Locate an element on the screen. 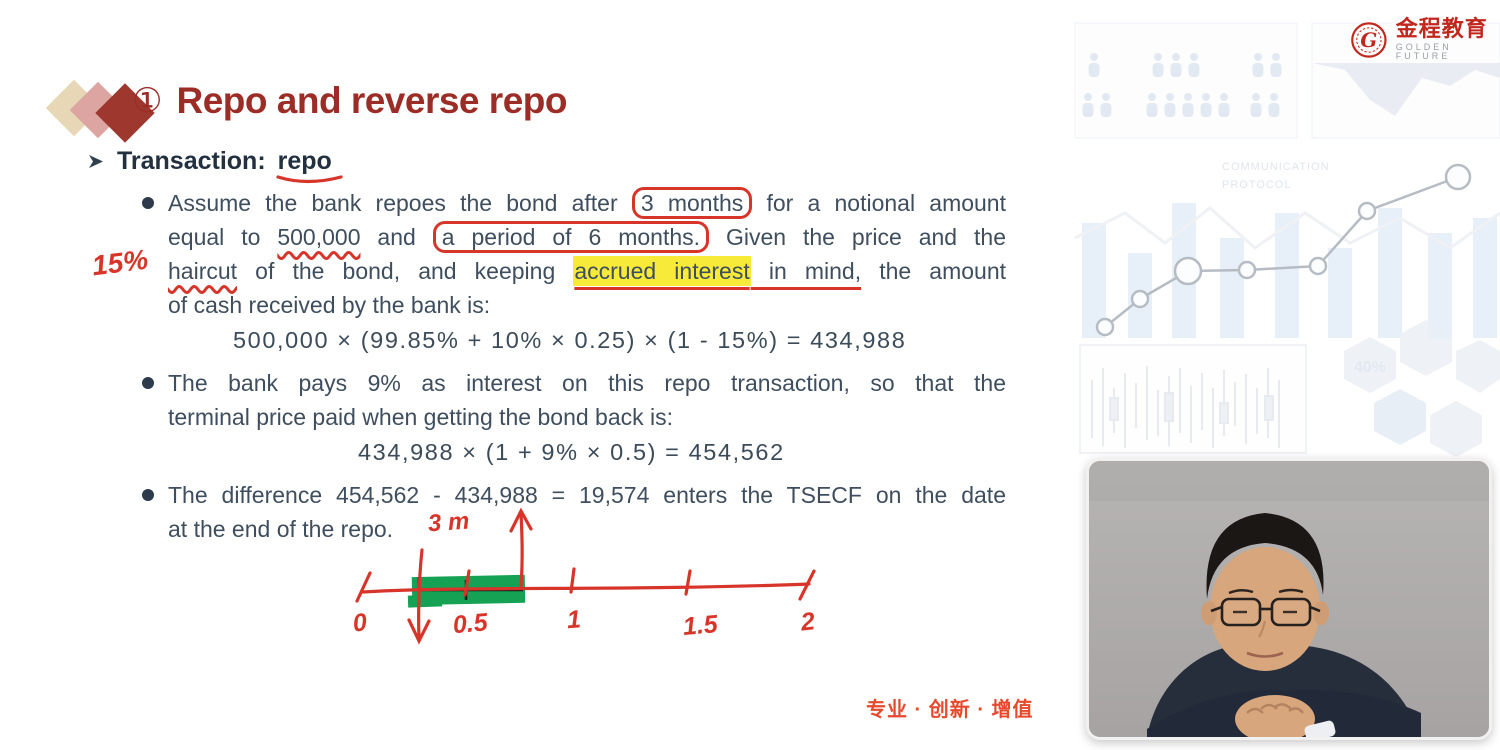  transaction-label: Transaction: is located at coordinates (191, 161).